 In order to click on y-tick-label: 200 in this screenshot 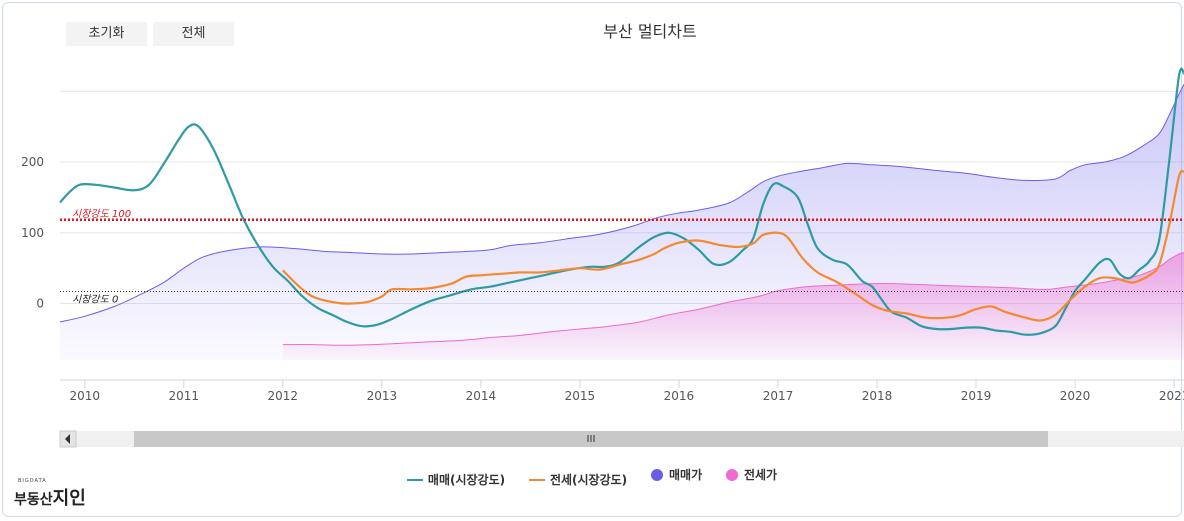, I will do `click(32, 162)`.